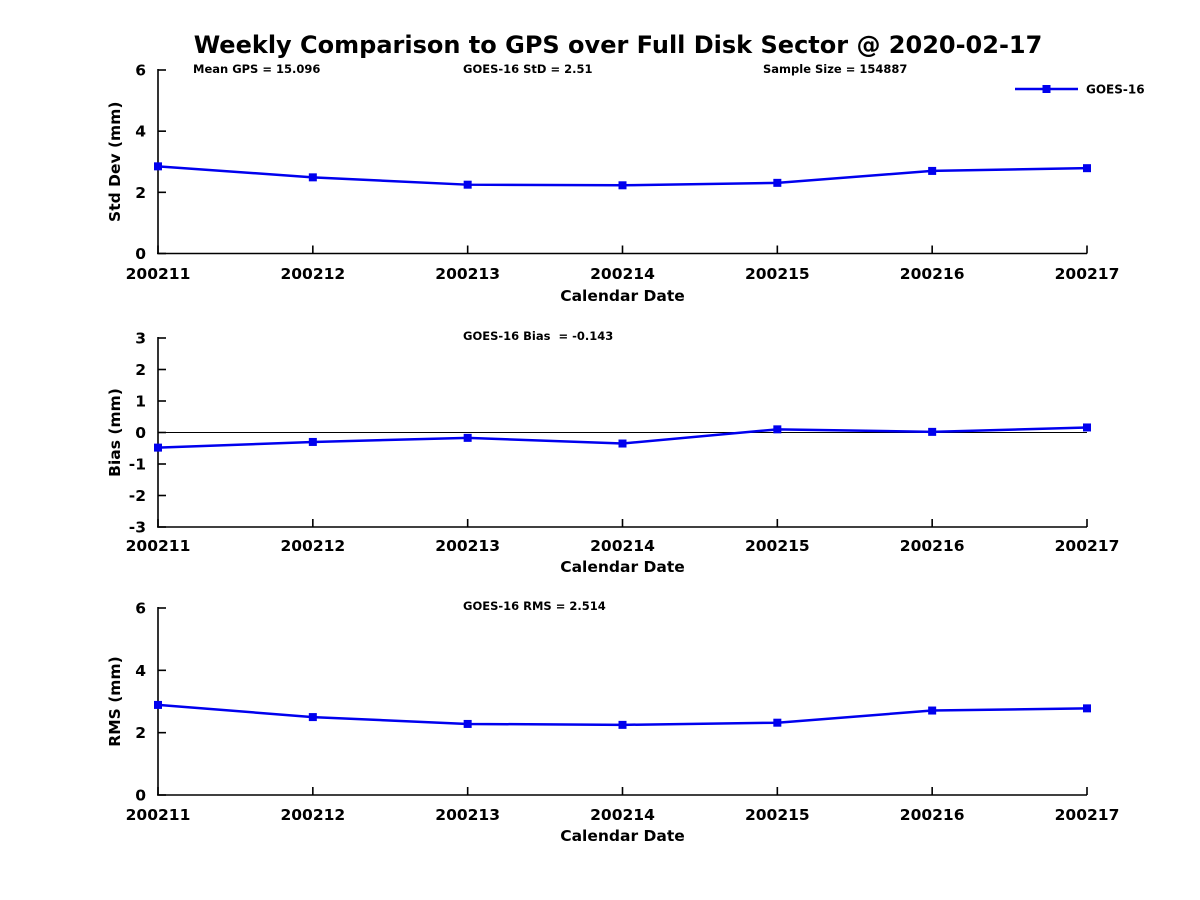 Image resolution: width=1200 pixels, height=900 pixels. What do you see at coordinates (932, 815) in the screenshot?
I see `rms-x-tick-label: 200216` at bounding box center [932, 815].